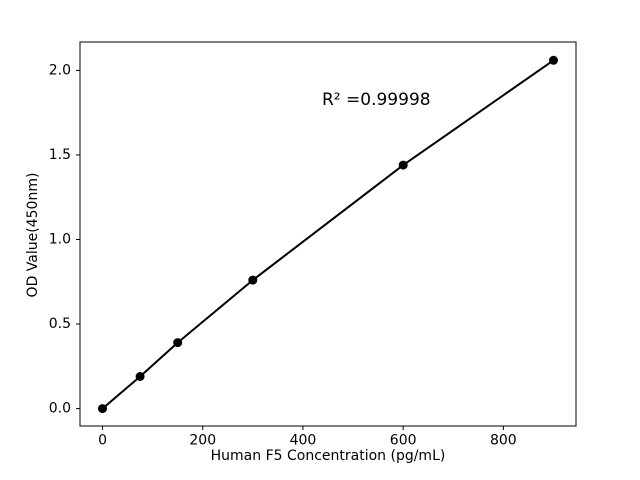 Image resolution: width=640 pixels, height=480 pixels. What do you see at coordinates (376, 100) in the screenshot?
I see `r-squared-annotation: R² =0.99998` at bounding box center [376, 100].